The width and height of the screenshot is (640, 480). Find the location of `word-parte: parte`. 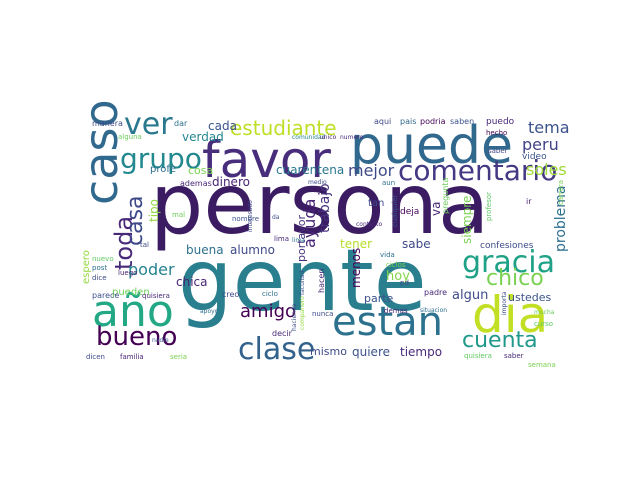

word-parte: parte is located at coordinates (379, 298).